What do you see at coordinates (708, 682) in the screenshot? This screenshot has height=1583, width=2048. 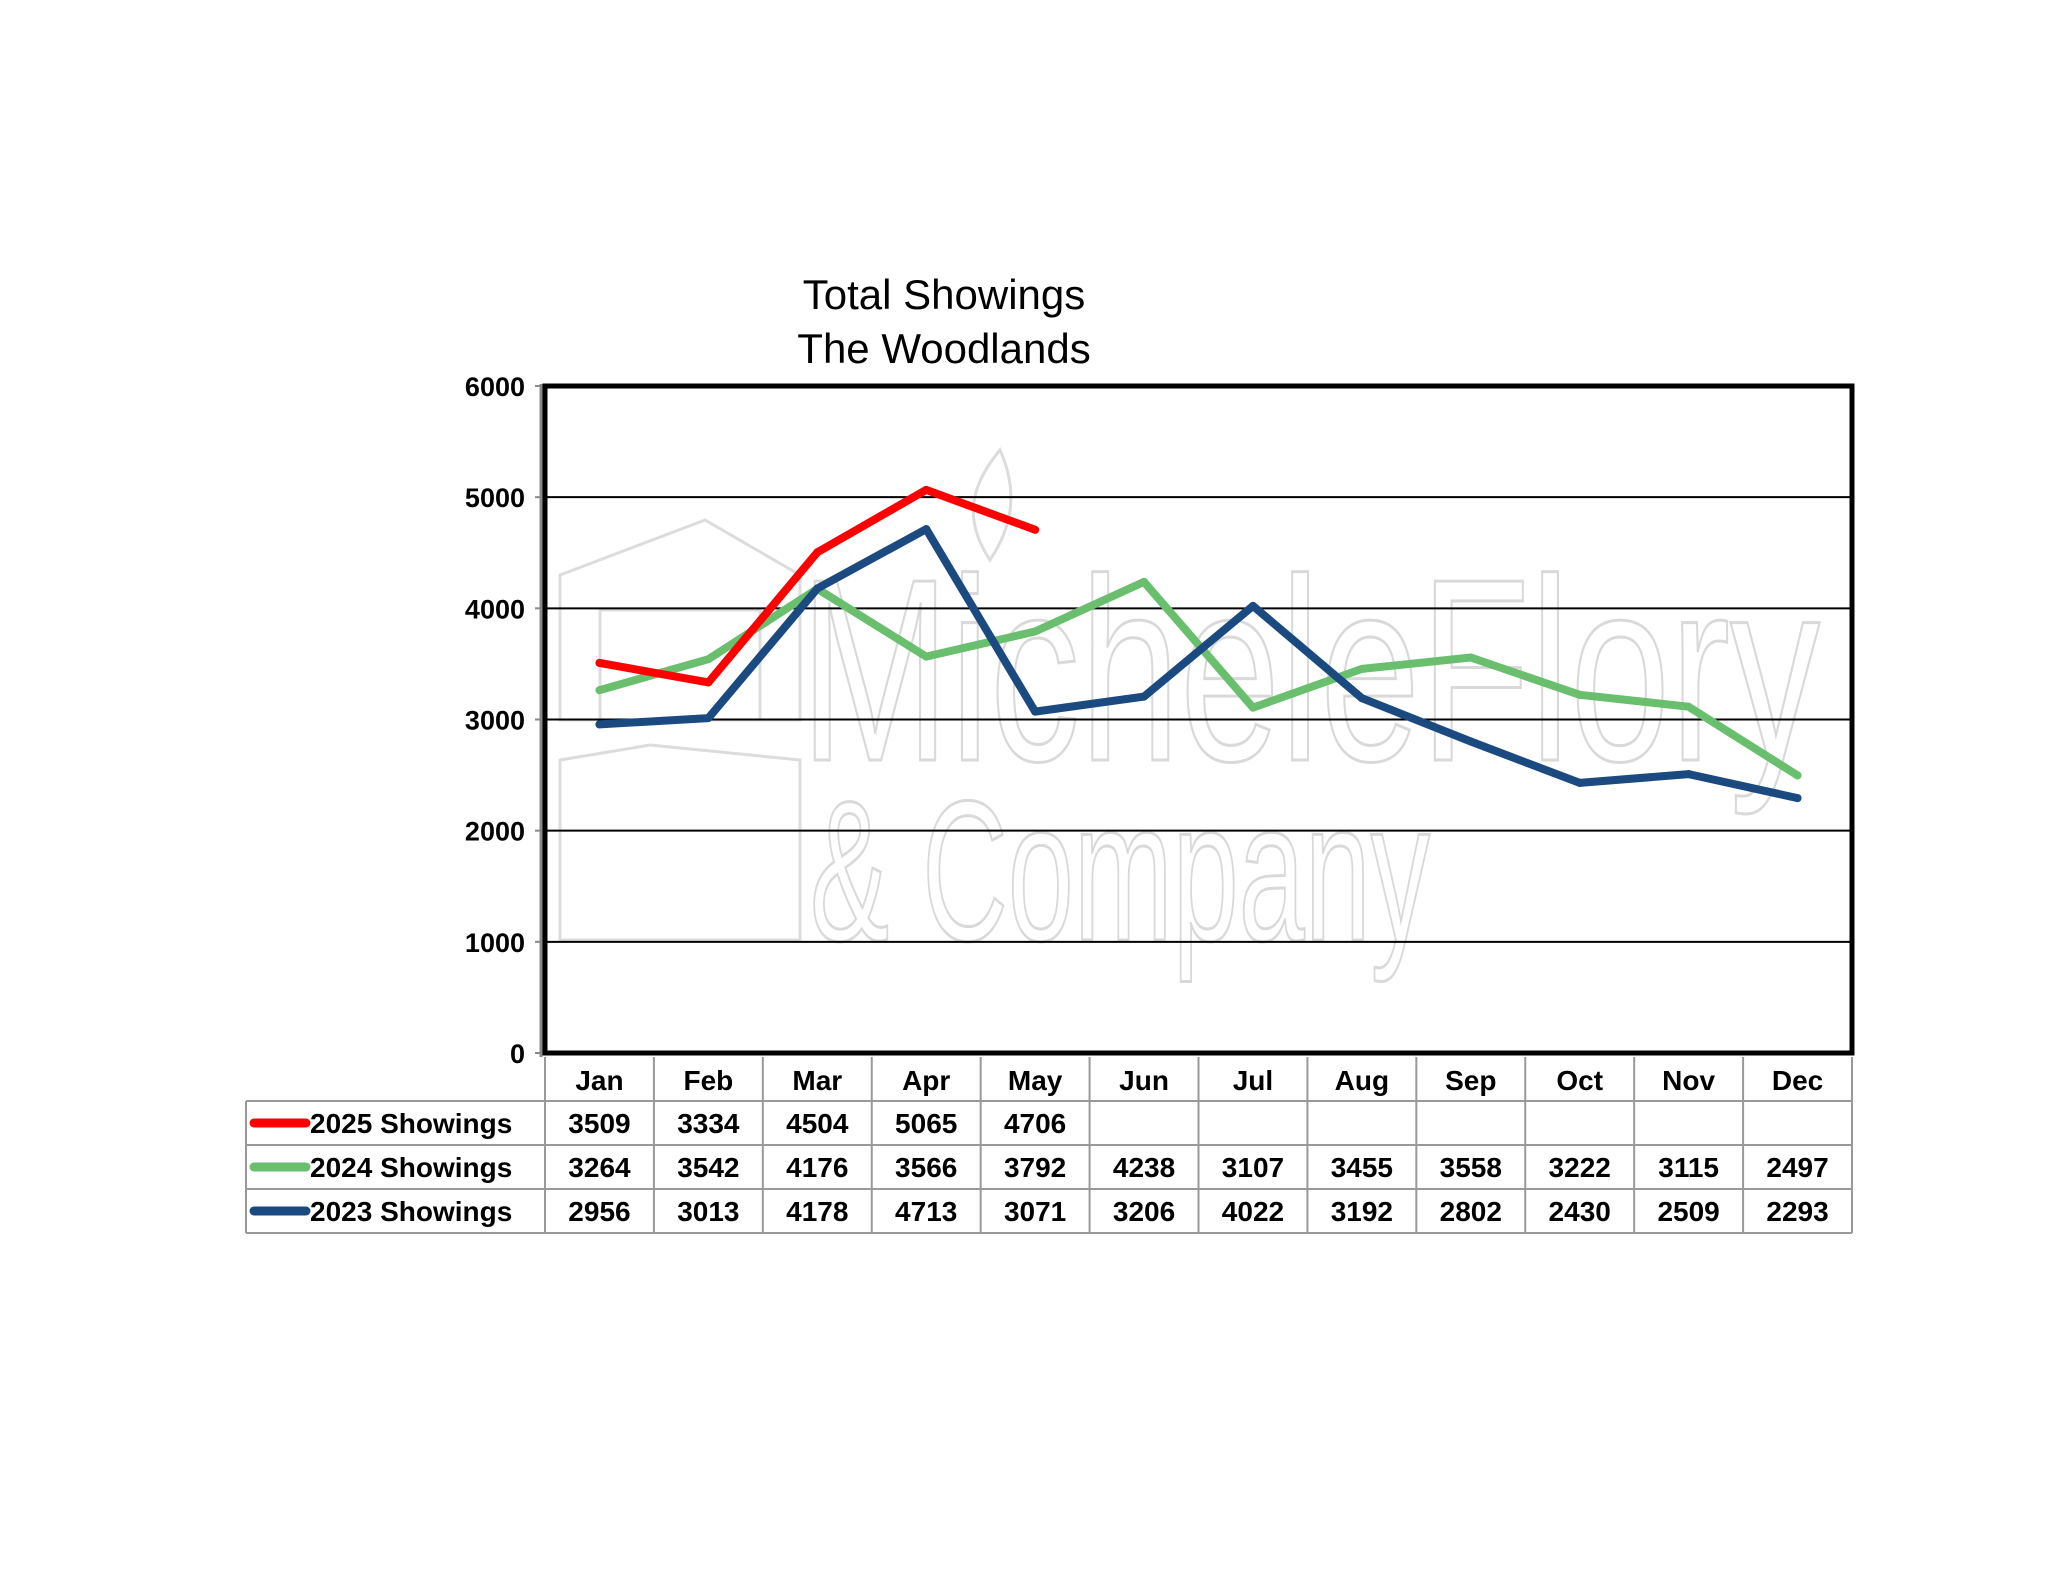 I see `point-s0-feb` at bounding box center [708, 682].